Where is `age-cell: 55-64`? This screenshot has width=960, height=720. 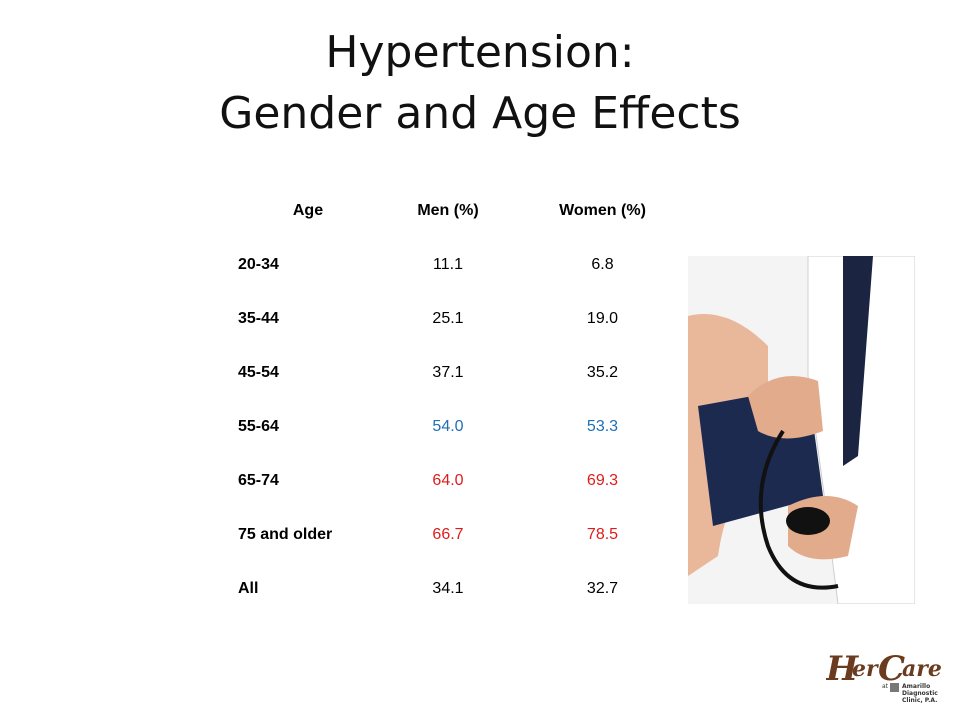 age-cell: 55-64 is located at coordinates (258, 426).